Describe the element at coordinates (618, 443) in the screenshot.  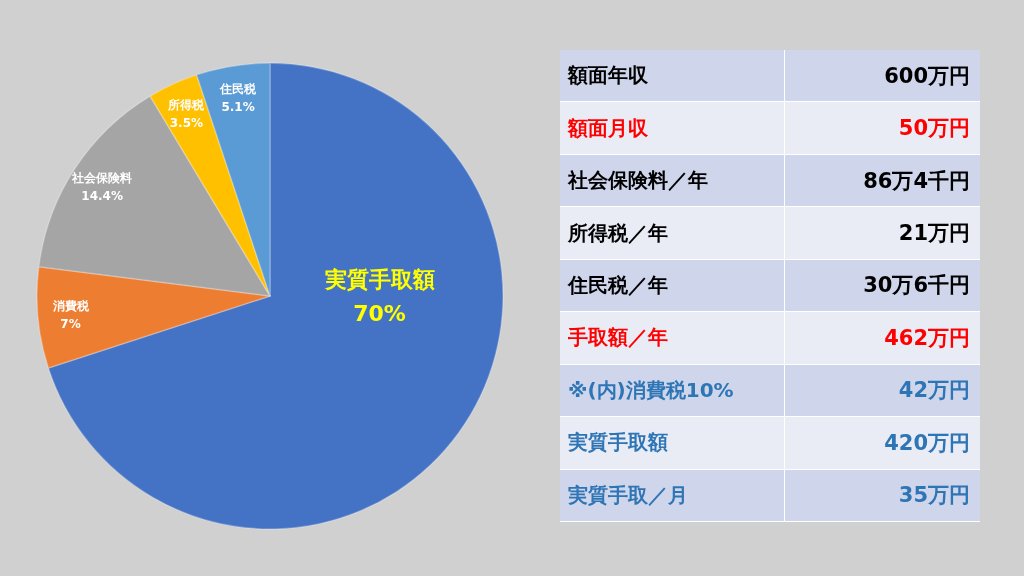
I see `category-label: 実質手取額` at that location.